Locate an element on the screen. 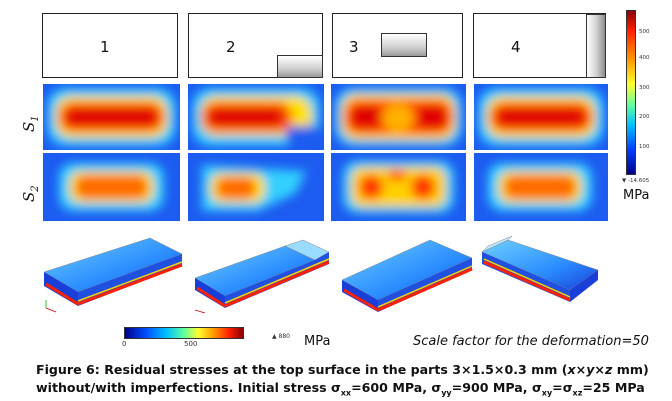 The width and height of the screenshot is (672, 401). colorbar-tick: 300 is located at coordinates (644, 88).